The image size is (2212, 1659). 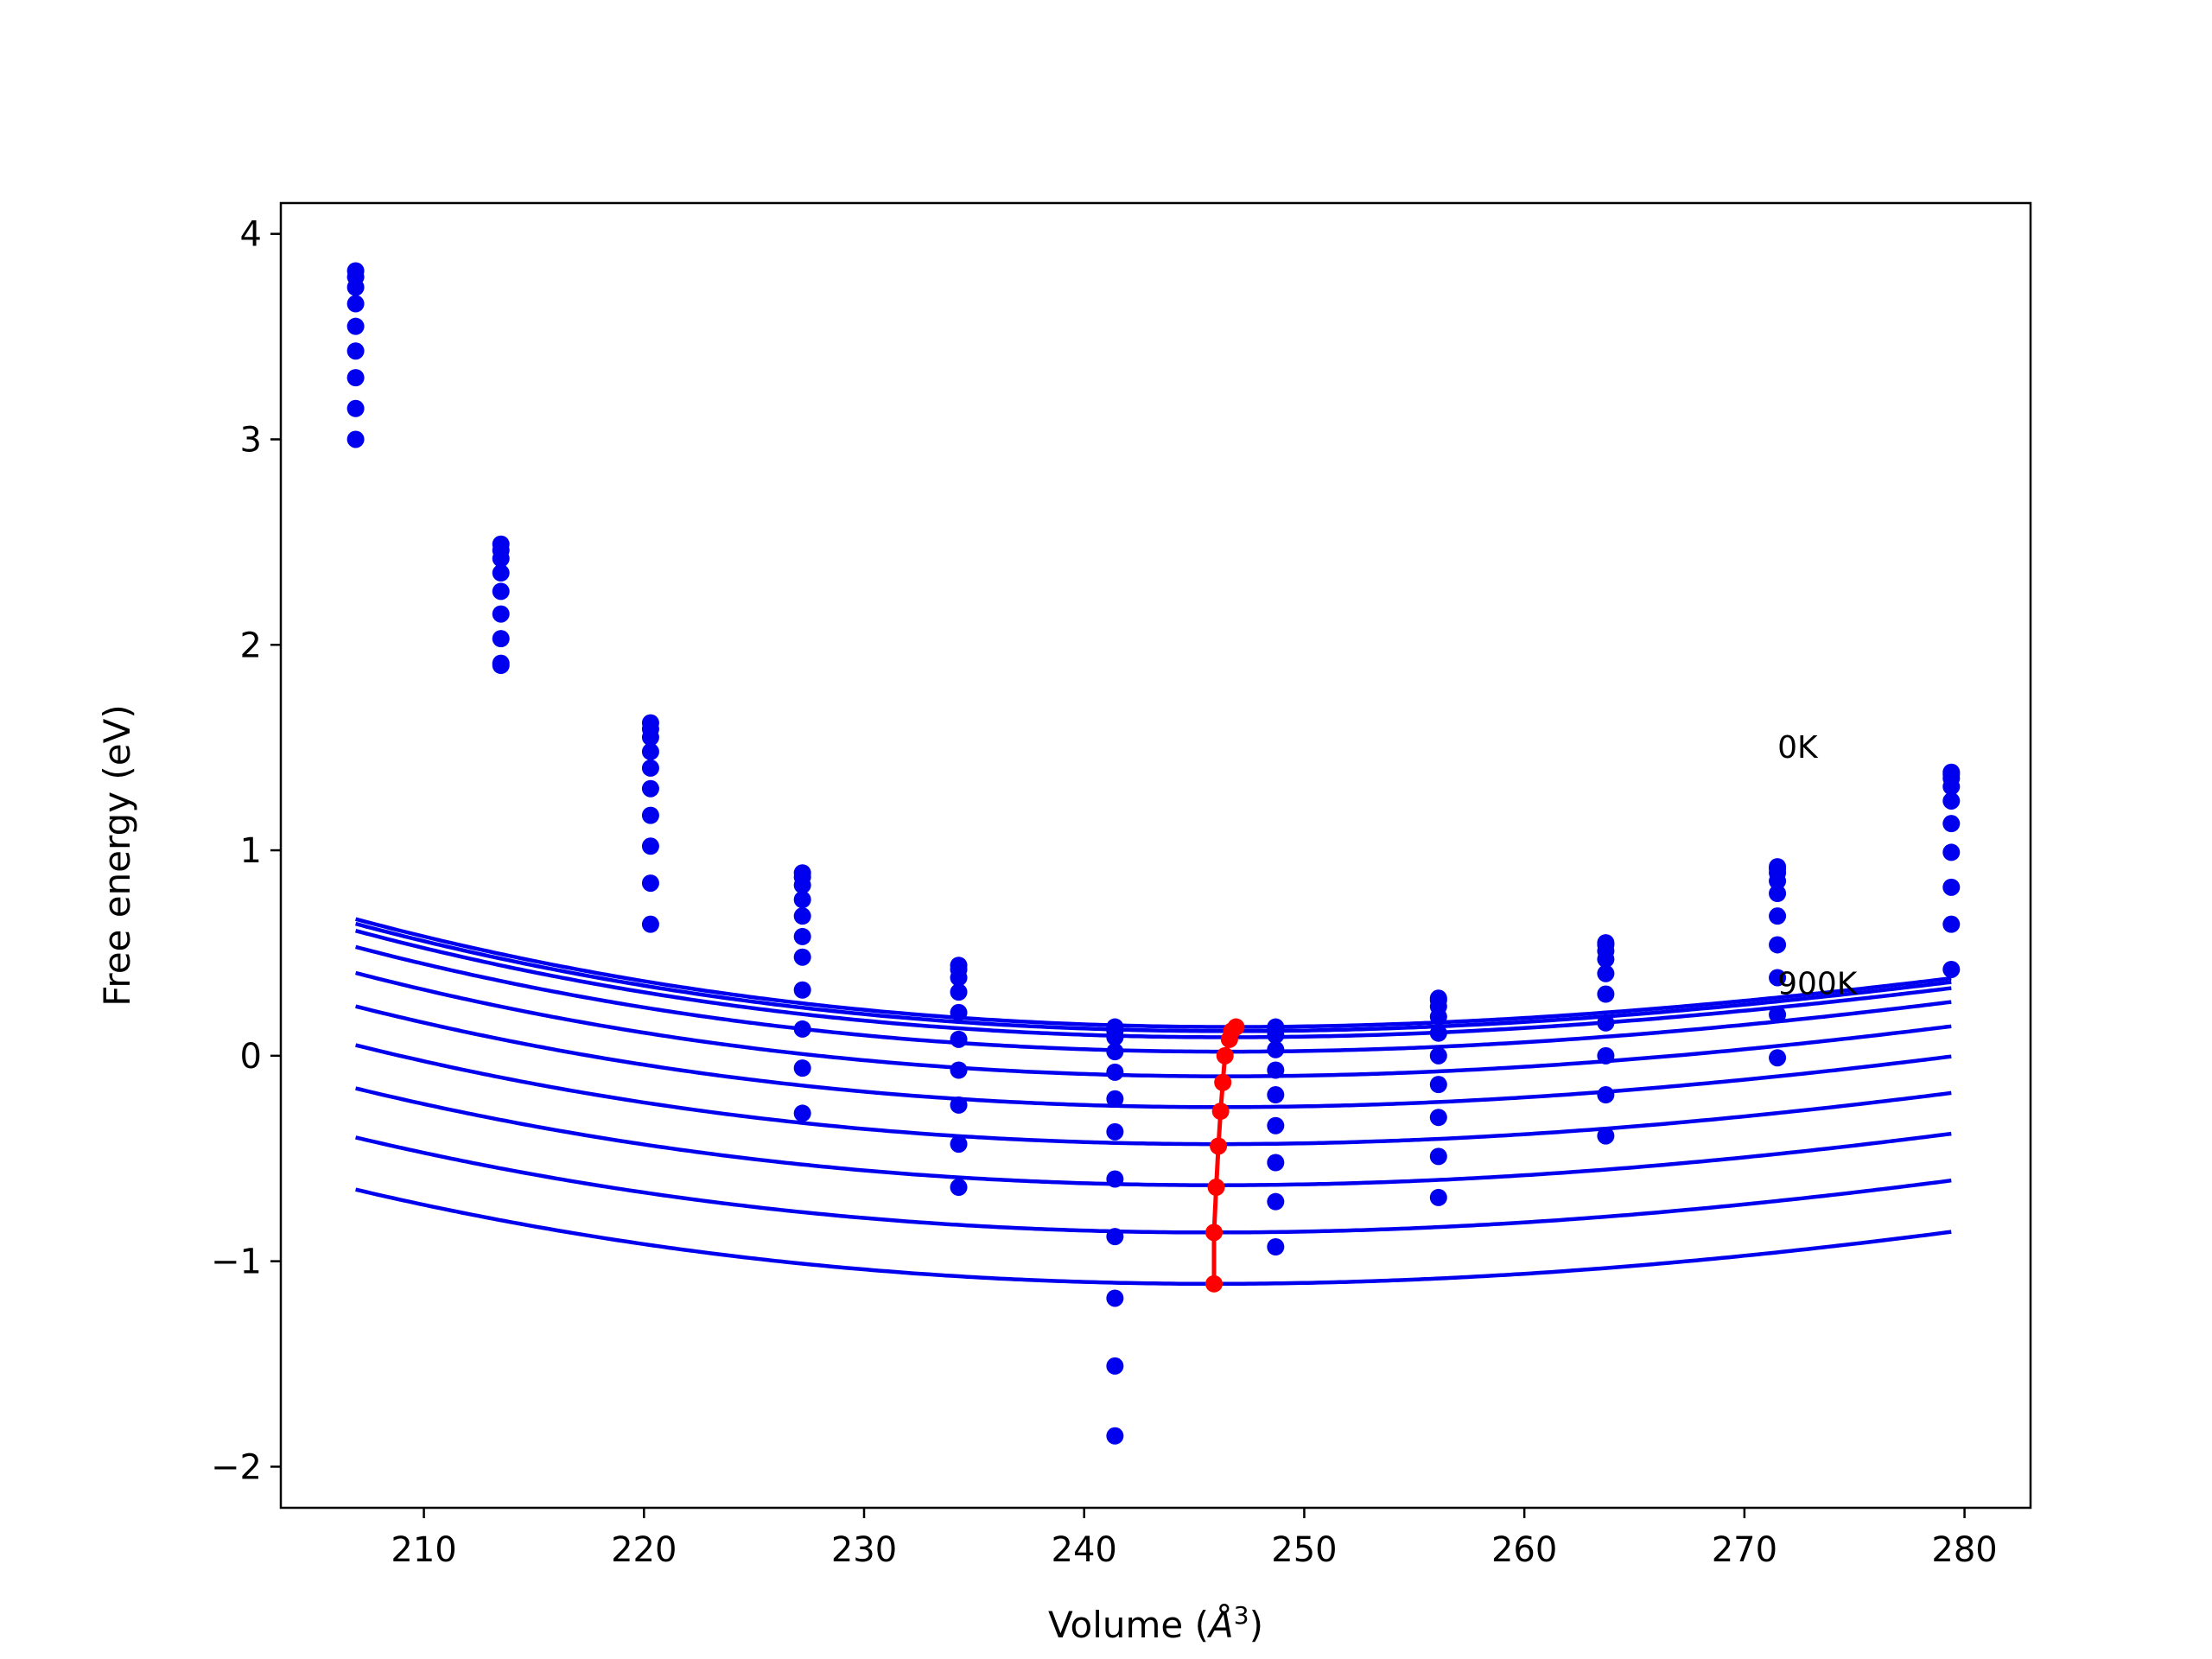 What do you see at coordinates (1818, 984) in the screenshot?
I see `annotation-900K: 900K` at bounding box center [1818, 984].